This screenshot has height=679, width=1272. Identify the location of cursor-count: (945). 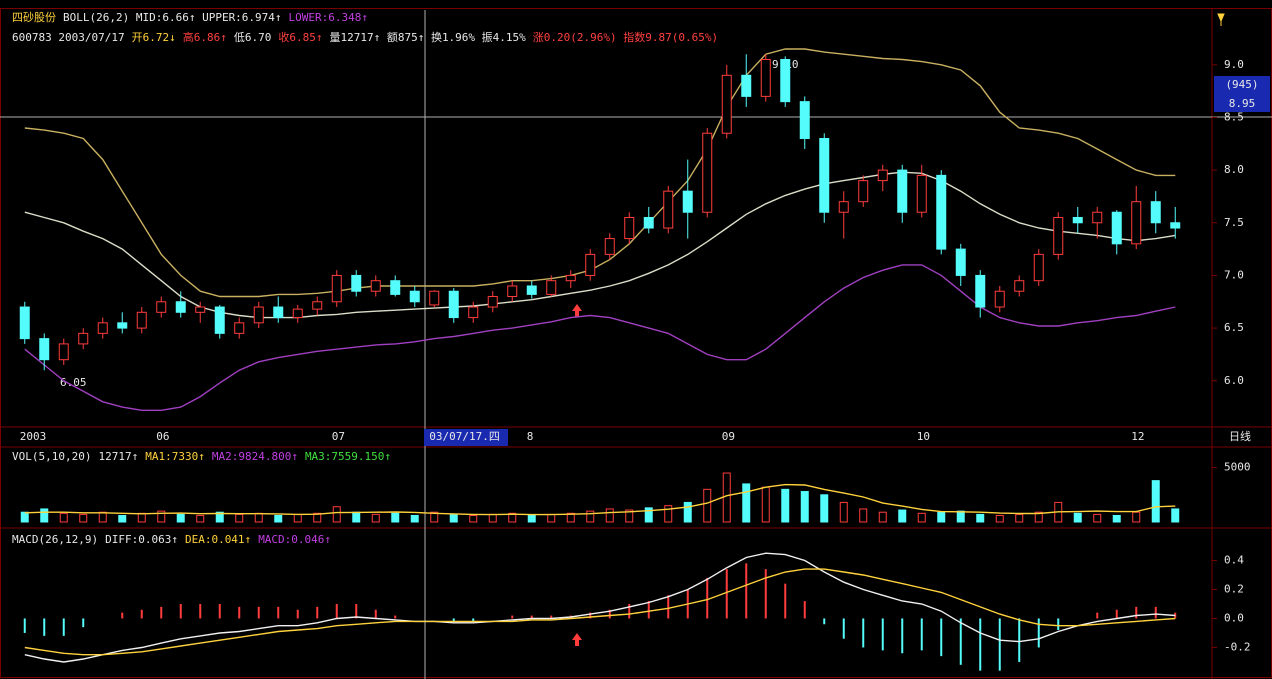
(1241, 84).